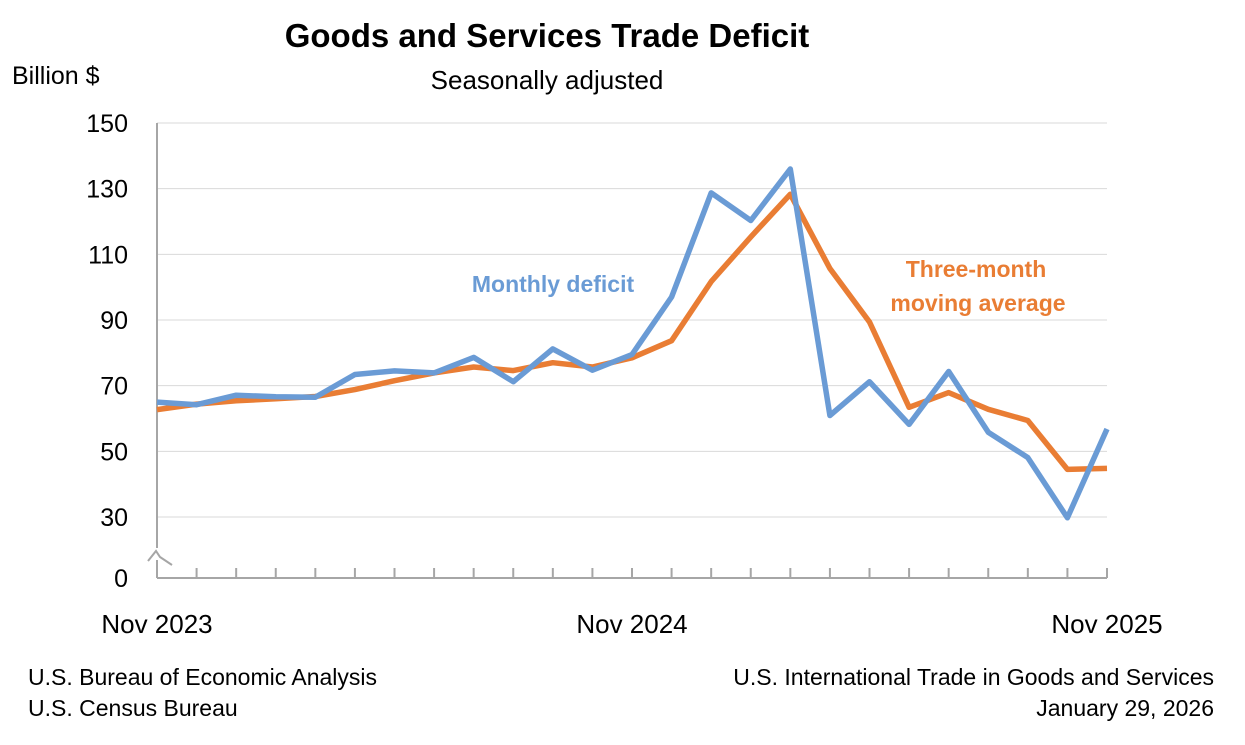  I want to click on y-axis-label: Billion $, so click(56, 76).